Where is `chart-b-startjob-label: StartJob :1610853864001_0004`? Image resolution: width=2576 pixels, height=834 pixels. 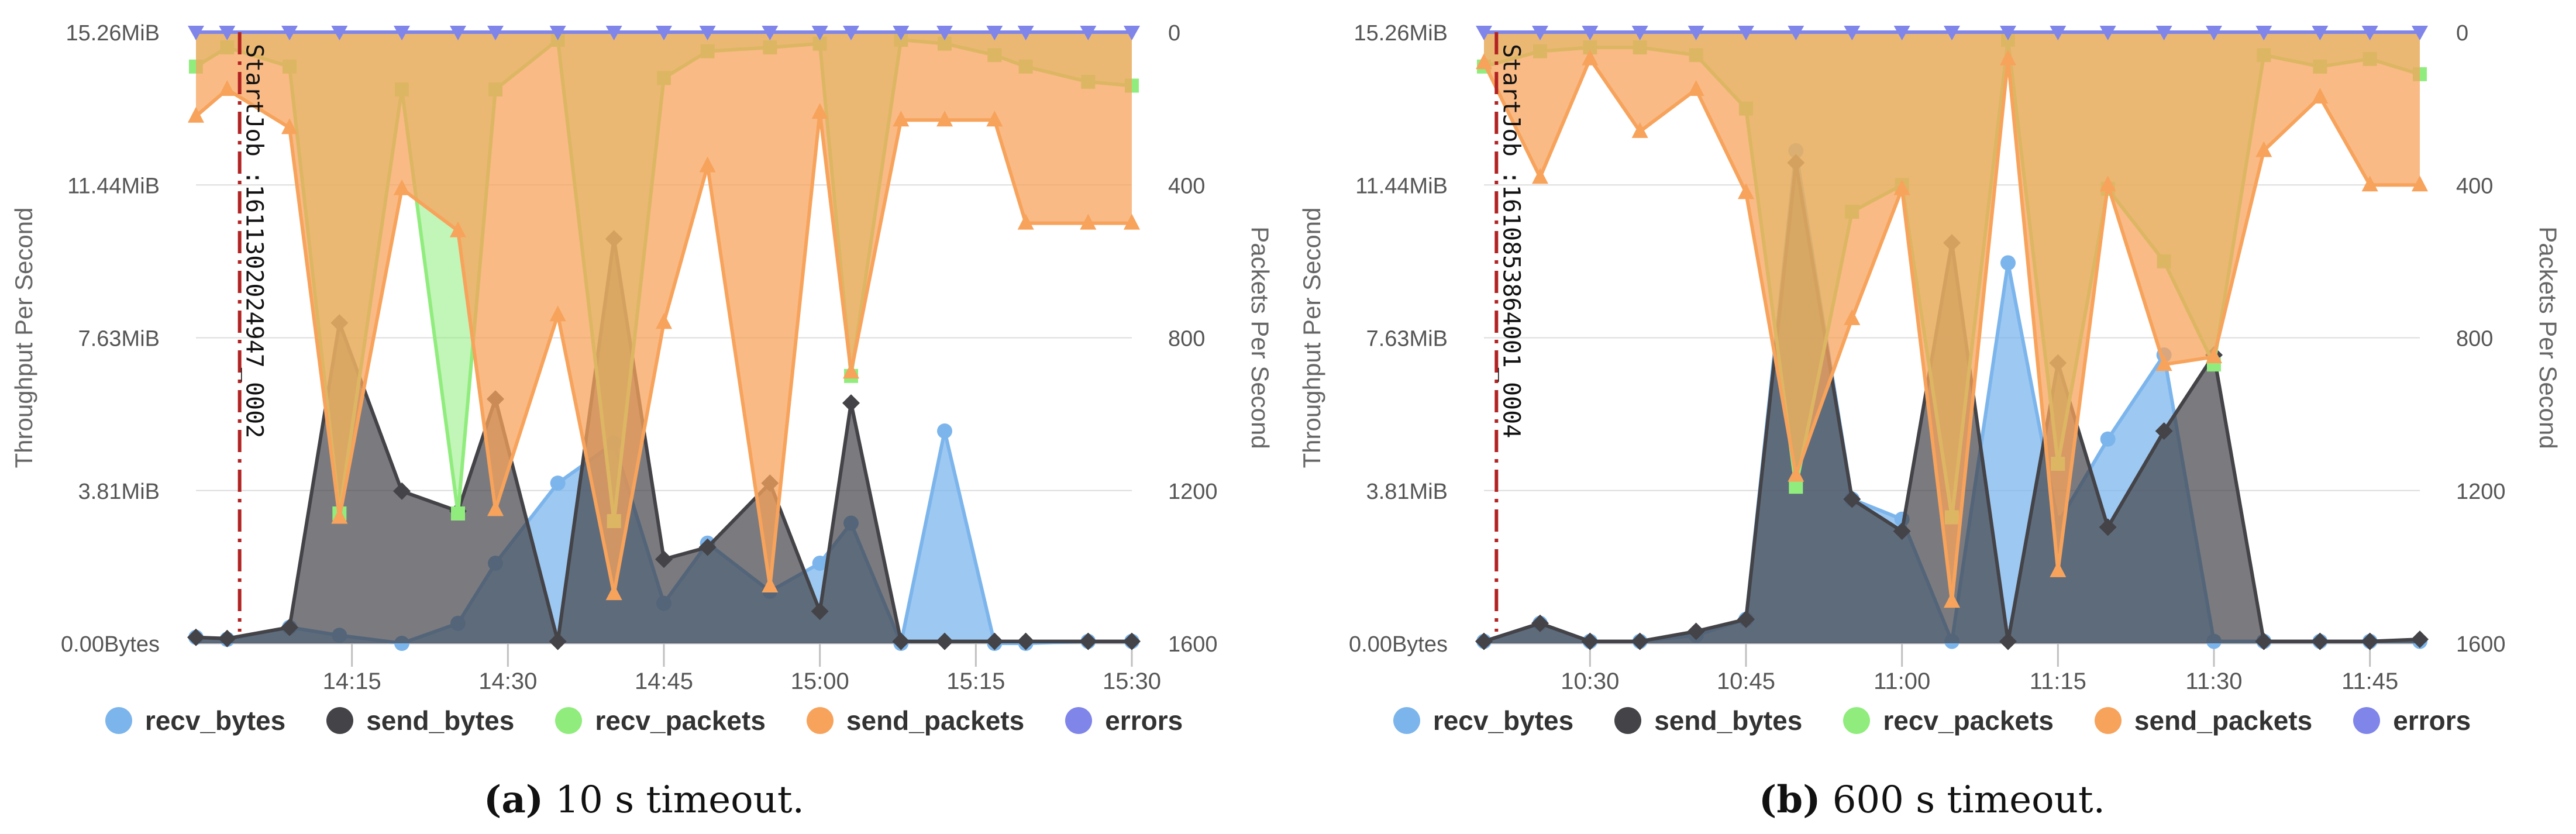
chart-b-startjob-label: StartJob :1610853864001_0004 is located at coordinates (1510, 241).